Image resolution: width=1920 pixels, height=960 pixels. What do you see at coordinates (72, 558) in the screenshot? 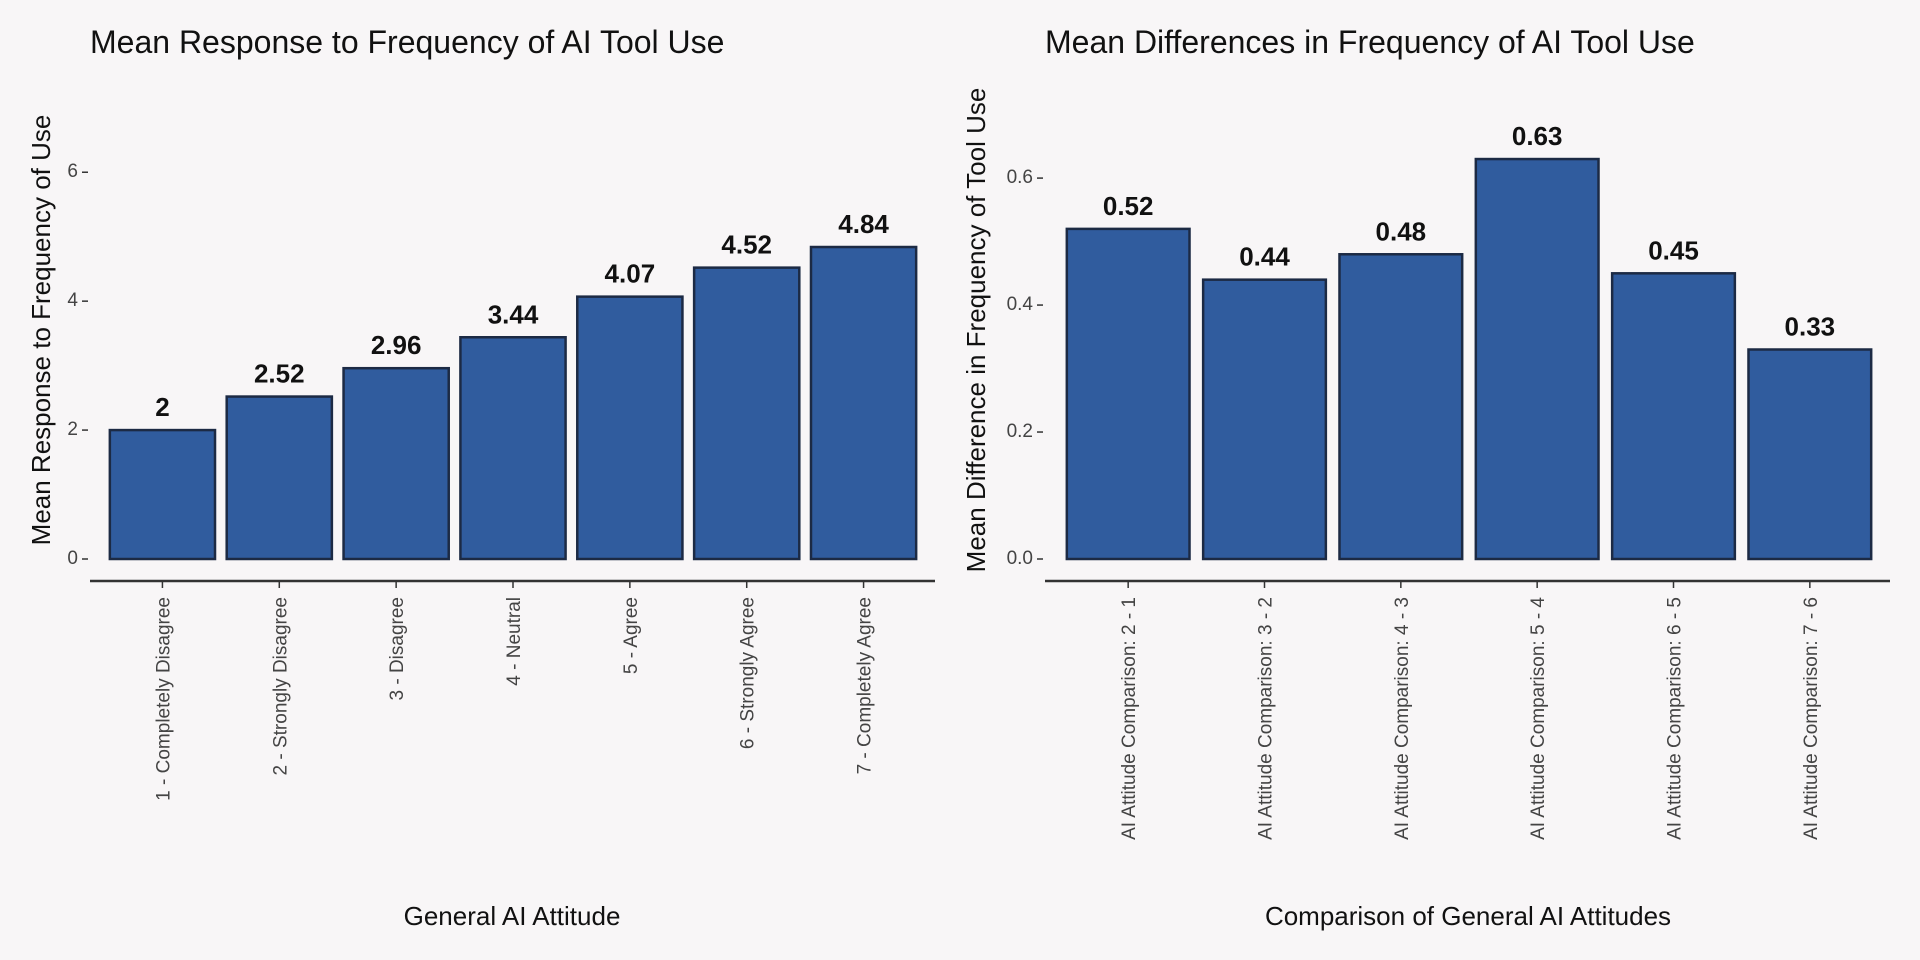
I see `y-tick-label: 0` at bounding box center [72, 558].